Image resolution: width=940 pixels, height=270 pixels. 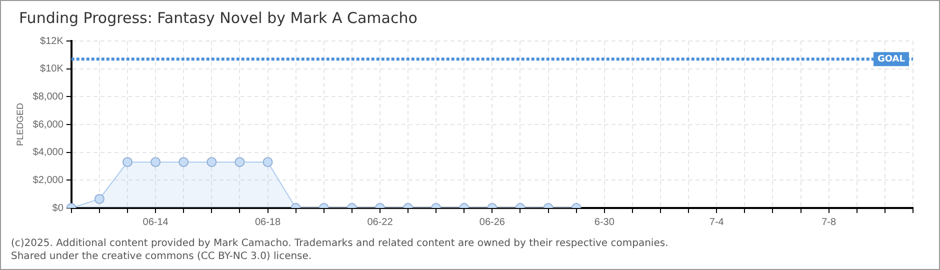 I want to click on y-tick-label: $2,000, so click(x=48, y=180).